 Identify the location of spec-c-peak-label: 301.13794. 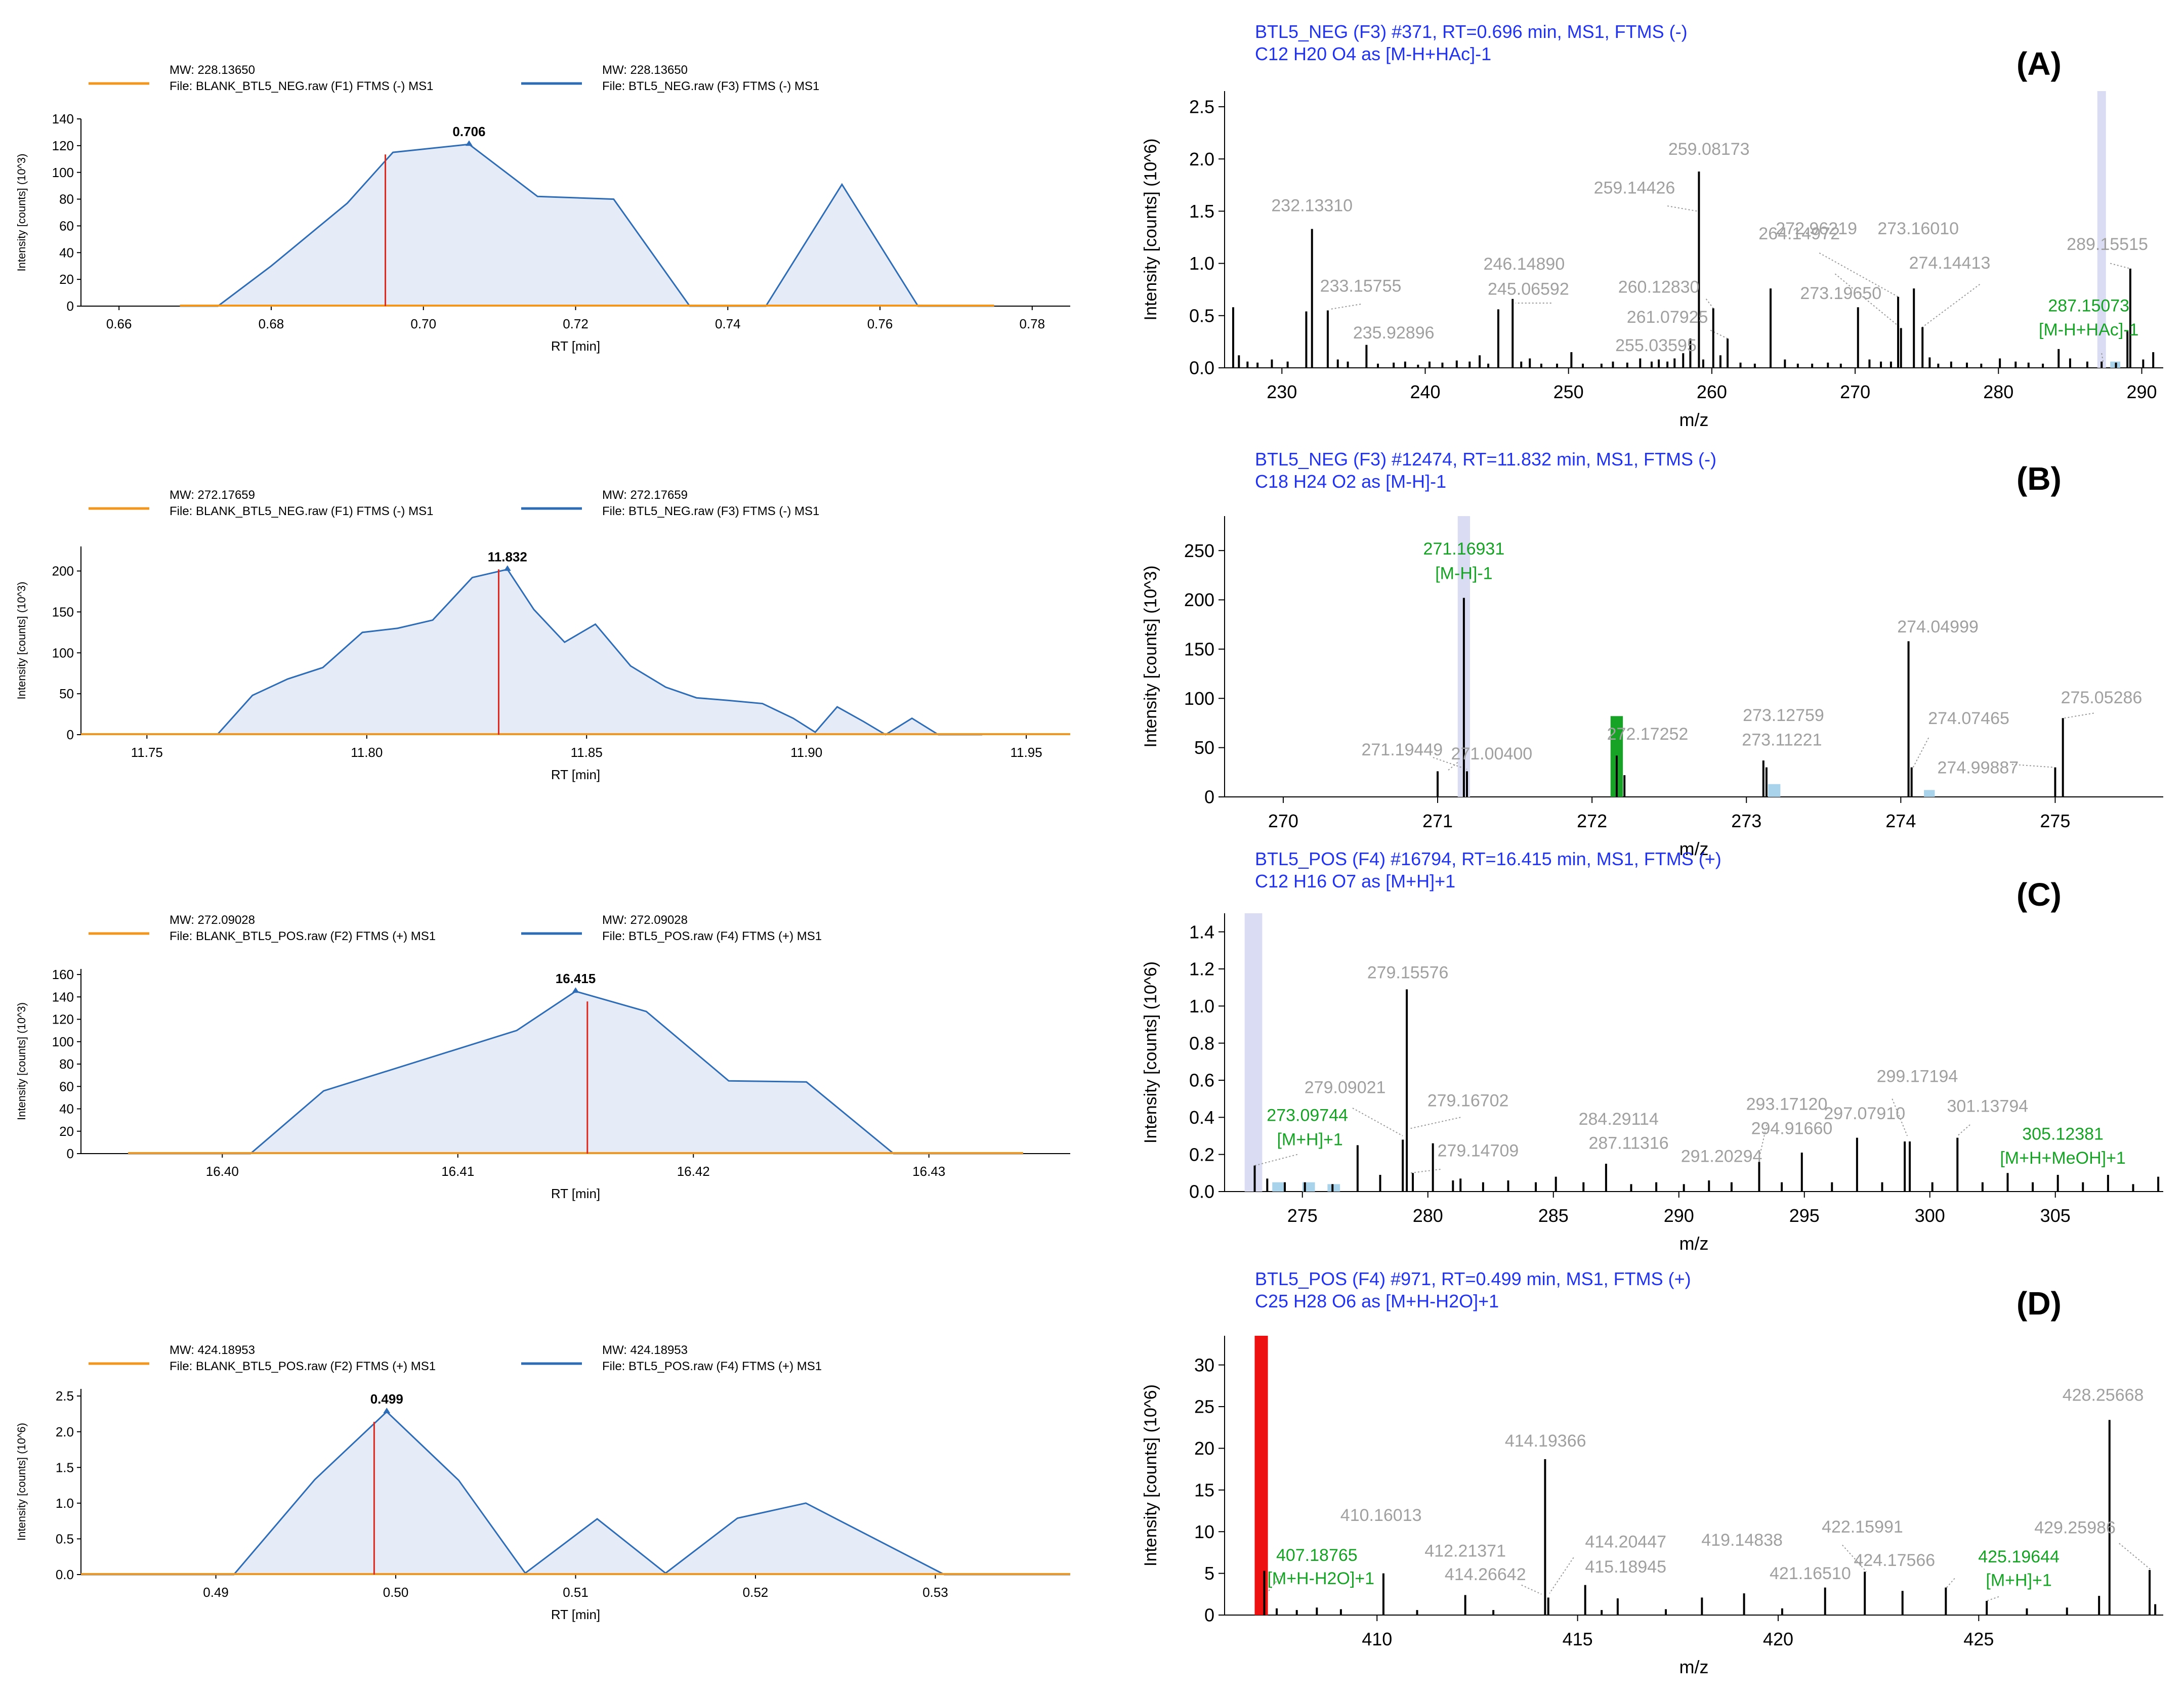
(1987, 1106).